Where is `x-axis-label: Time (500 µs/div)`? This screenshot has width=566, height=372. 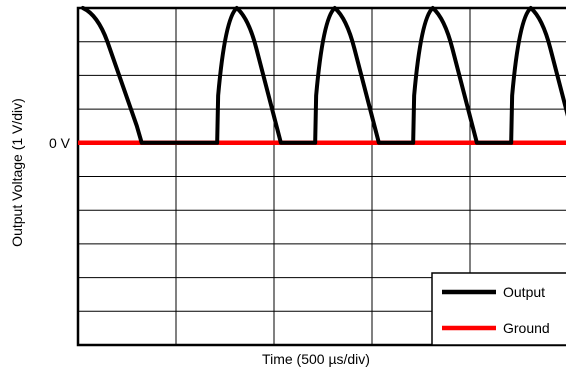
x-axis-label: Time (500 µs/div) is located at coordinates (316, 359).